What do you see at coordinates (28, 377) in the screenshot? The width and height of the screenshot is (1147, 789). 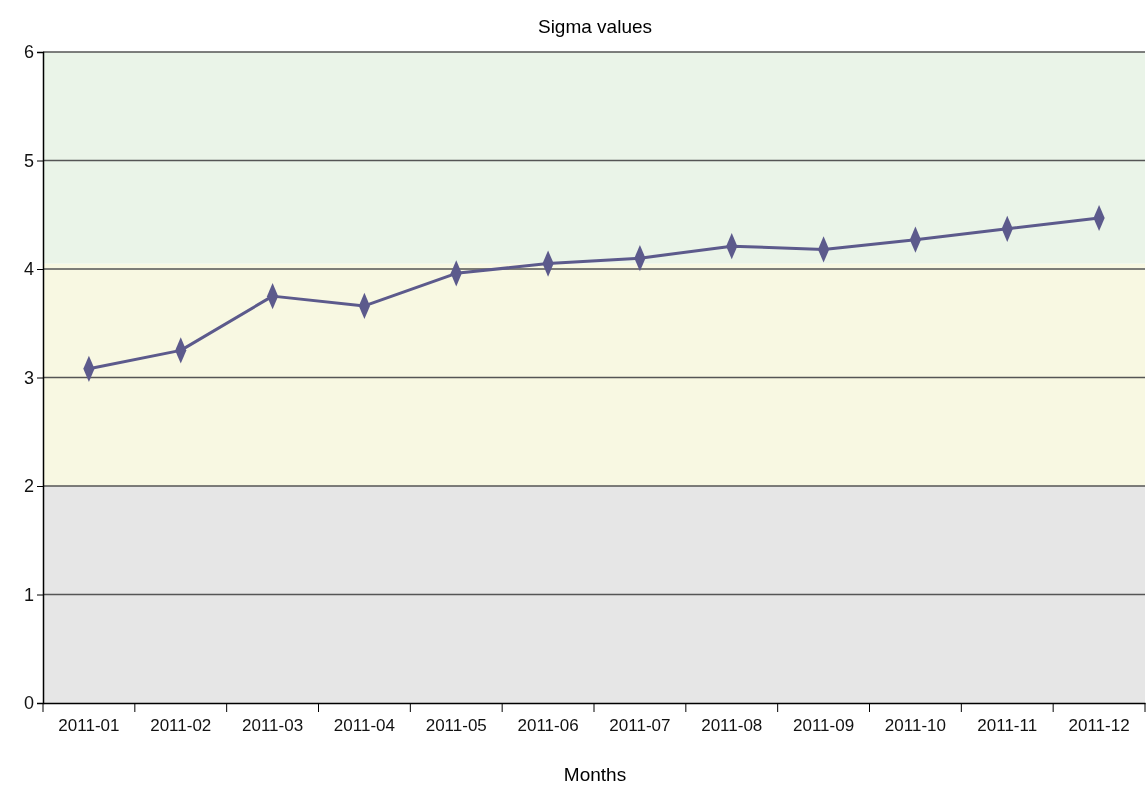 I see `y-tick-label: 3` at bounding box center [28, 377].